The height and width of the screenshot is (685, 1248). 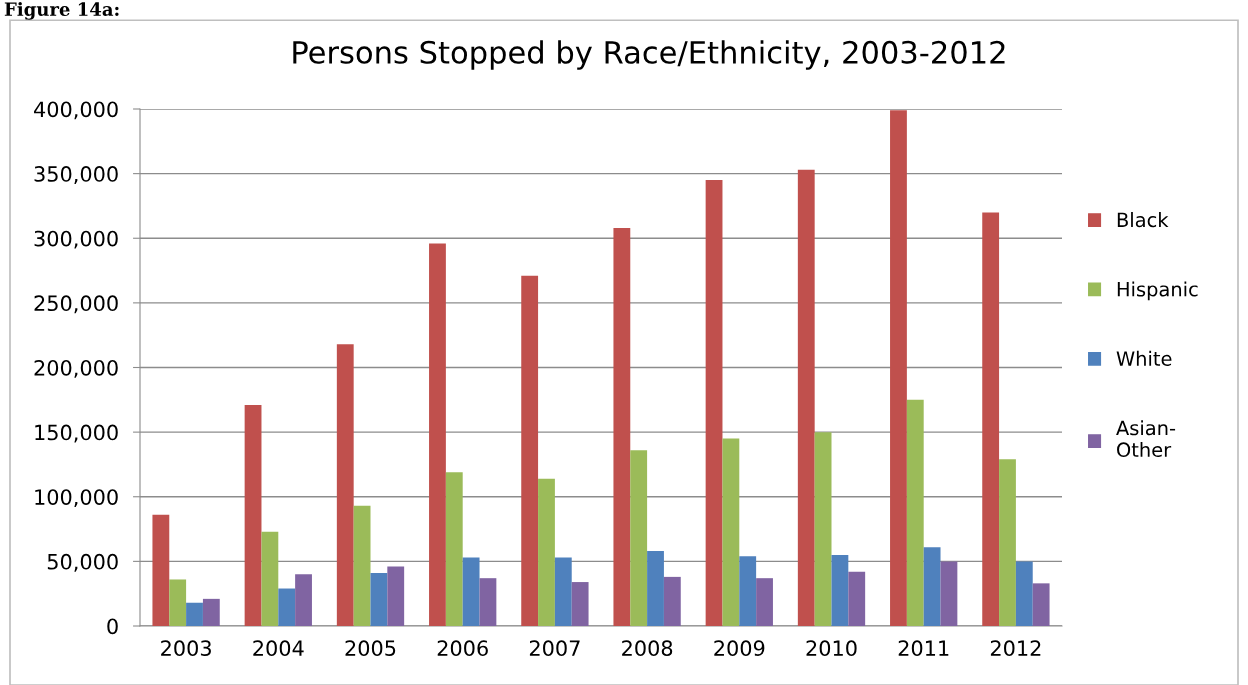 I want to click on x-tick-label: 2008, so click(x=647, y=648).